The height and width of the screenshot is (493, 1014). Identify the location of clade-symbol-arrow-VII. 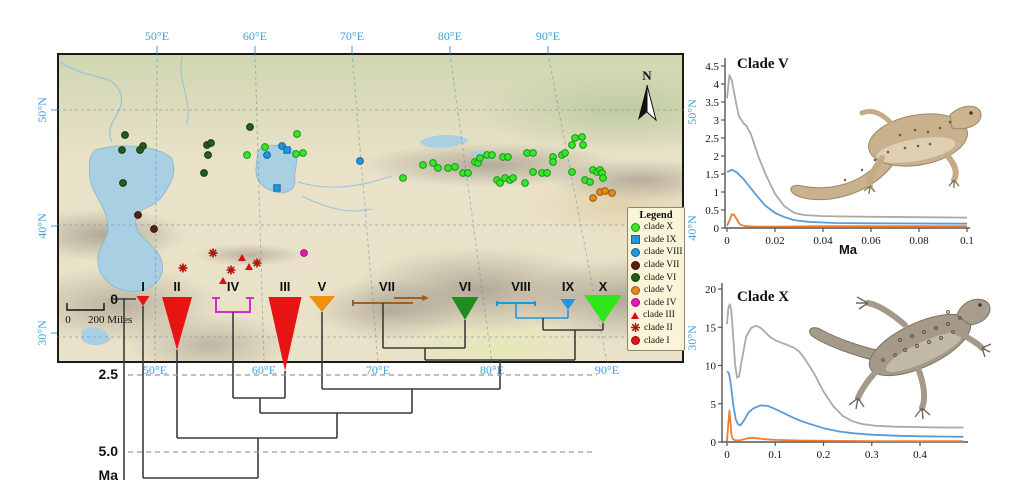
(425, 298).